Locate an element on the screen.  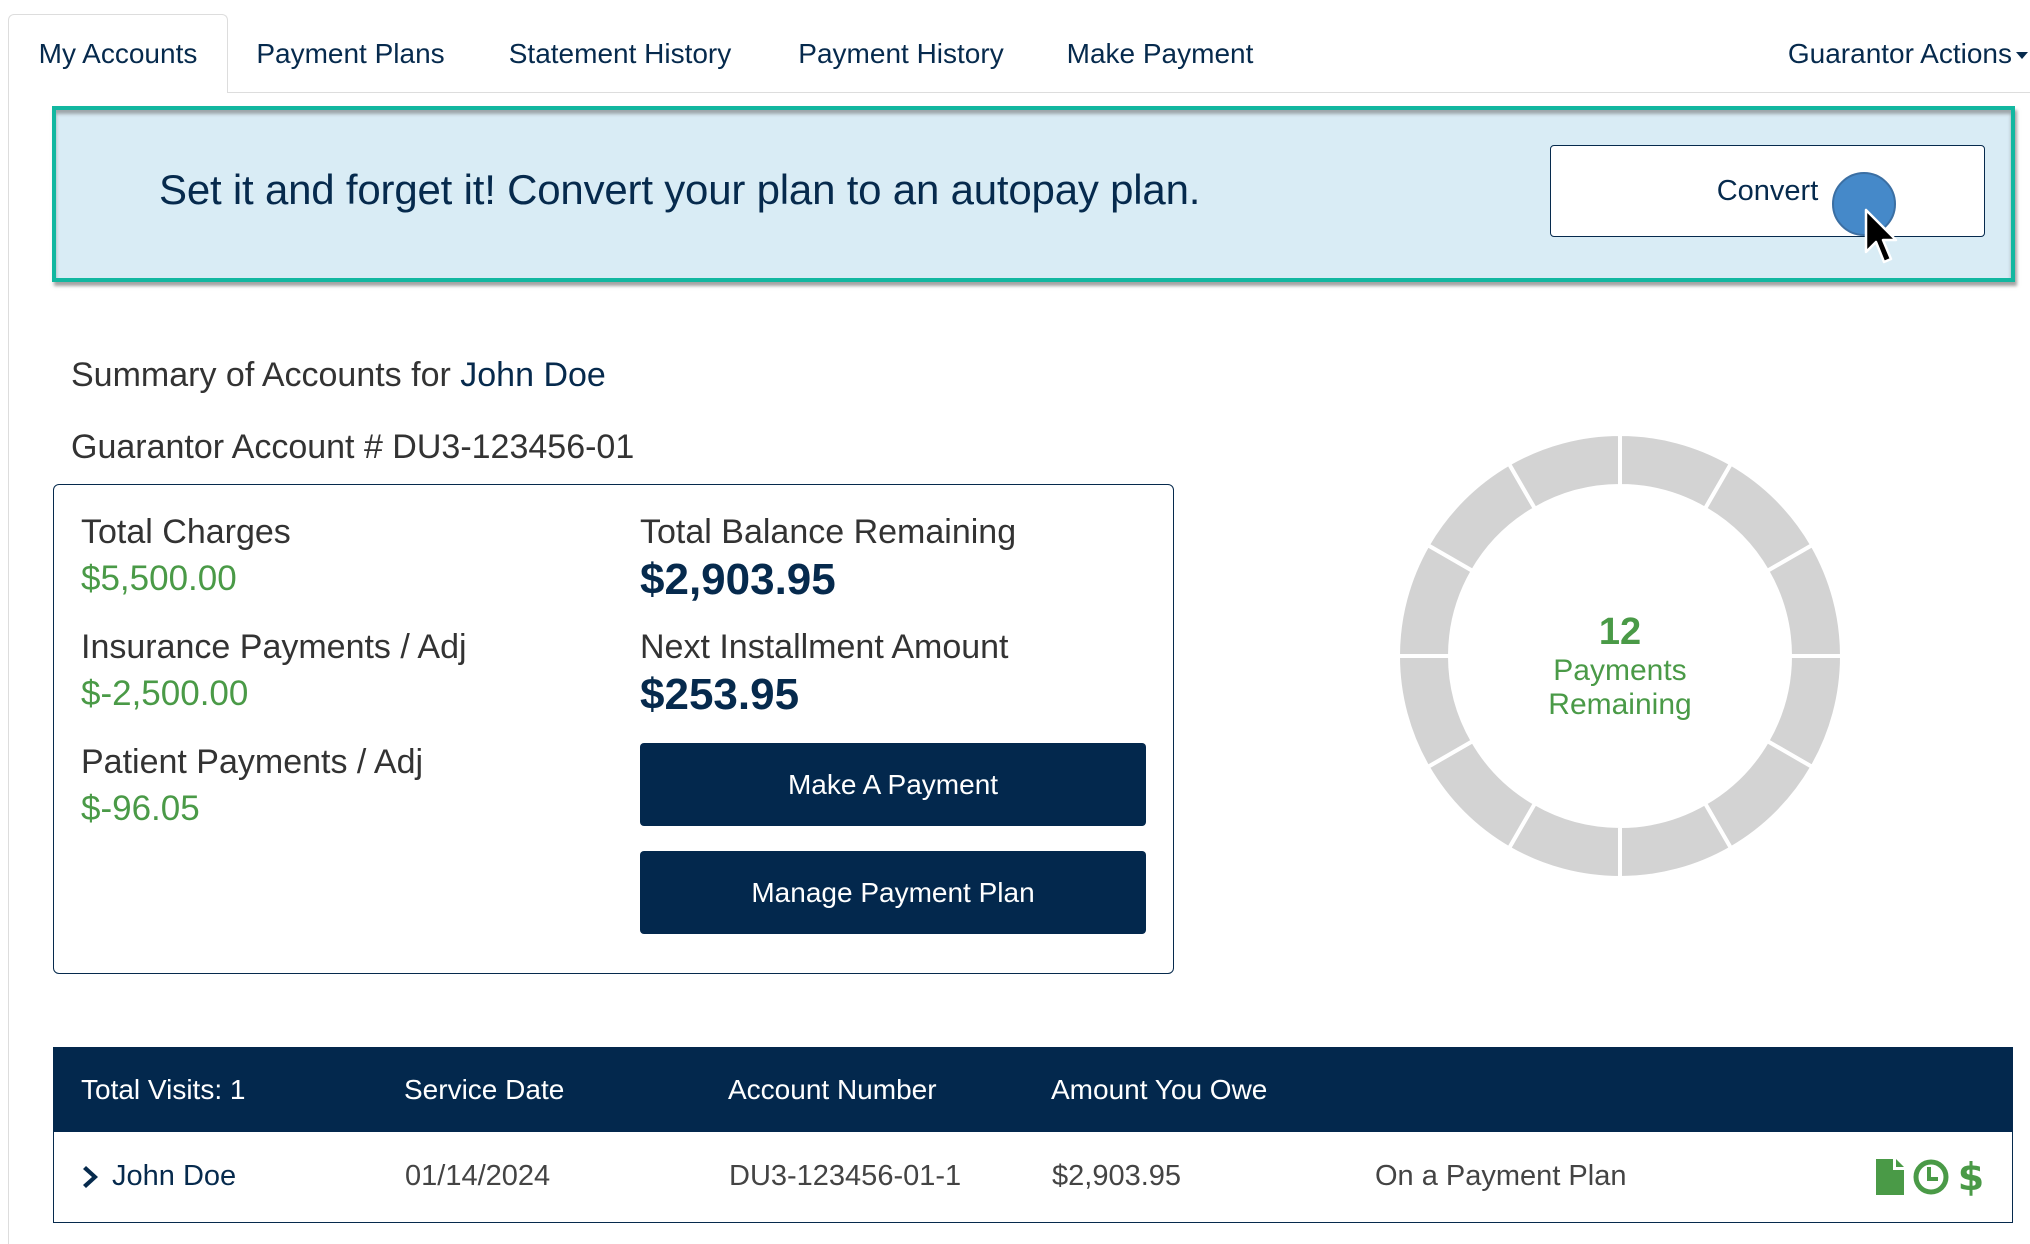
expand-visit-toggle: John Doe is located at coordinates (159, 1176).